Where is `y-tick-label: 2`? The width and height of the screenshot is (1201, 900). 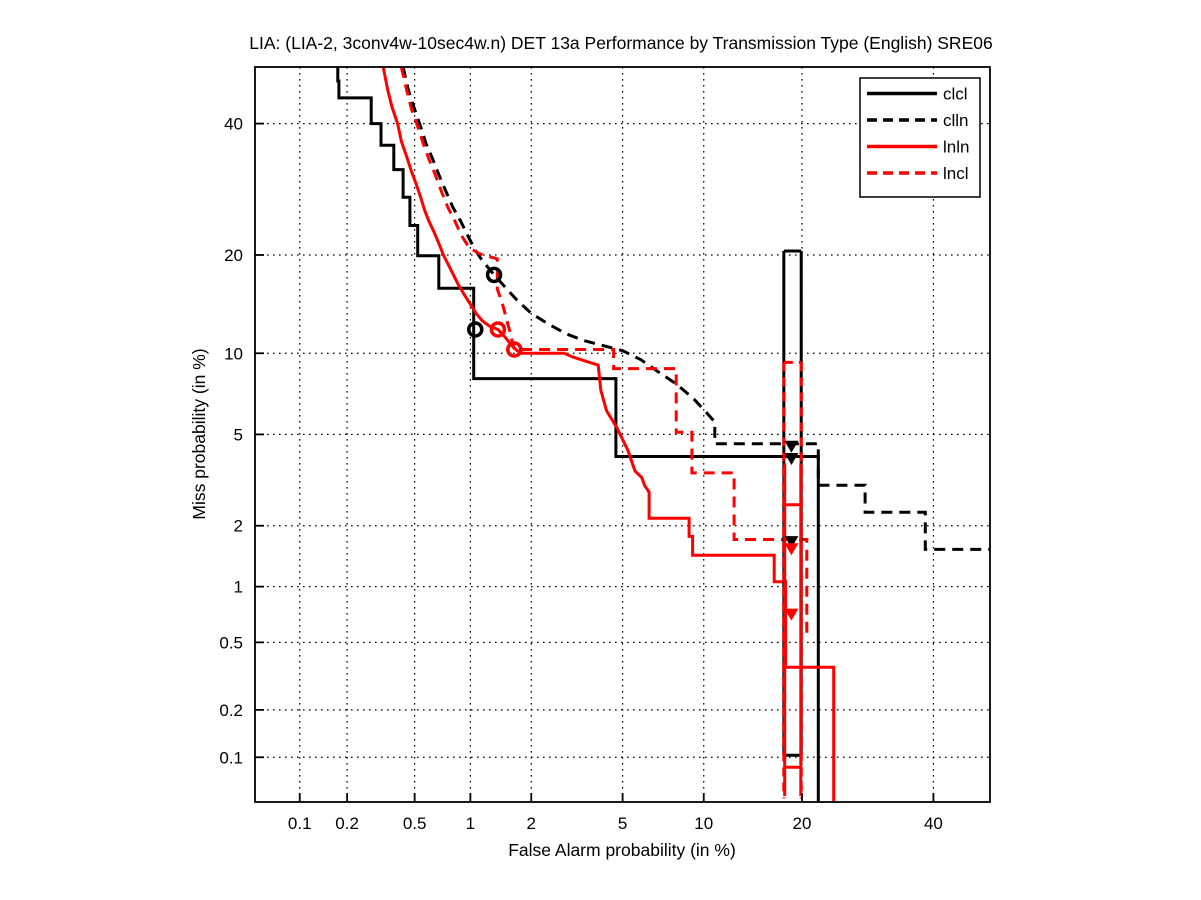 y-tick-label: 2 is located at coordinates (238, 526).